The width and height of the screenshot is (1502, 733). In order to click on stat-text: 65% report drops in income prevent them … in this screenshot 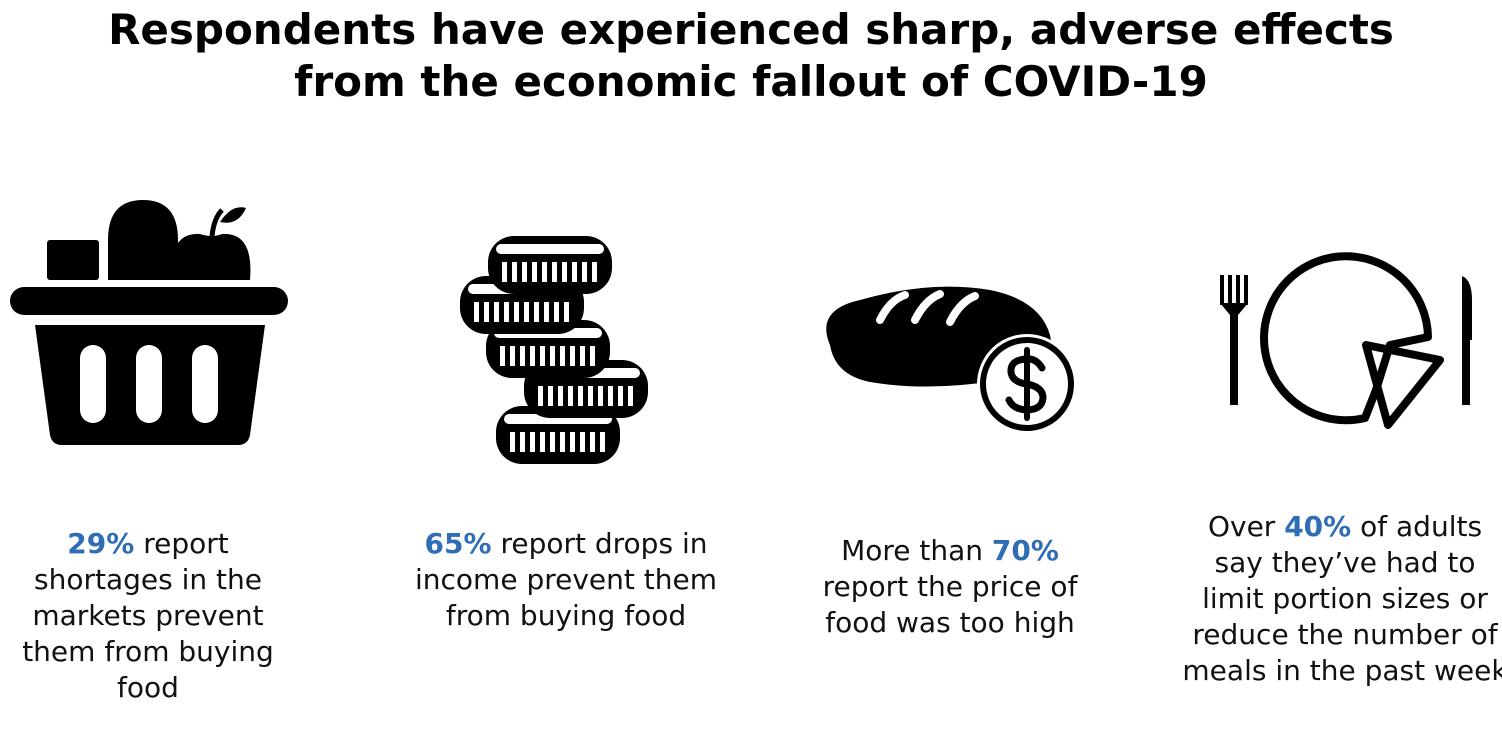, I will do `click(566, 580)`.